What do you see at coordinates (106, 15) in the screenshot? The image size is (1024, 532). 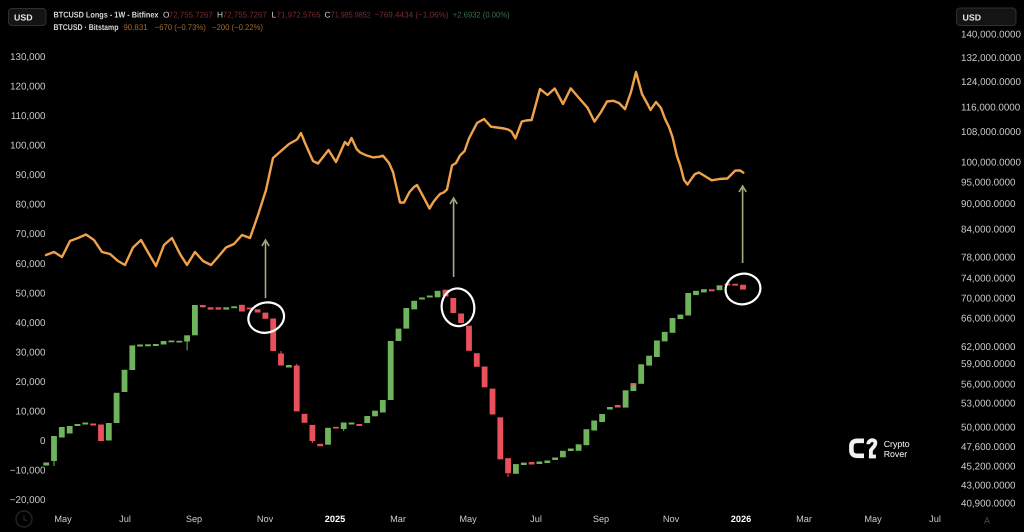 I see `svg-text: BTCUSD Longs - 1W - Bitfinex` at bounding box center [106, 15].